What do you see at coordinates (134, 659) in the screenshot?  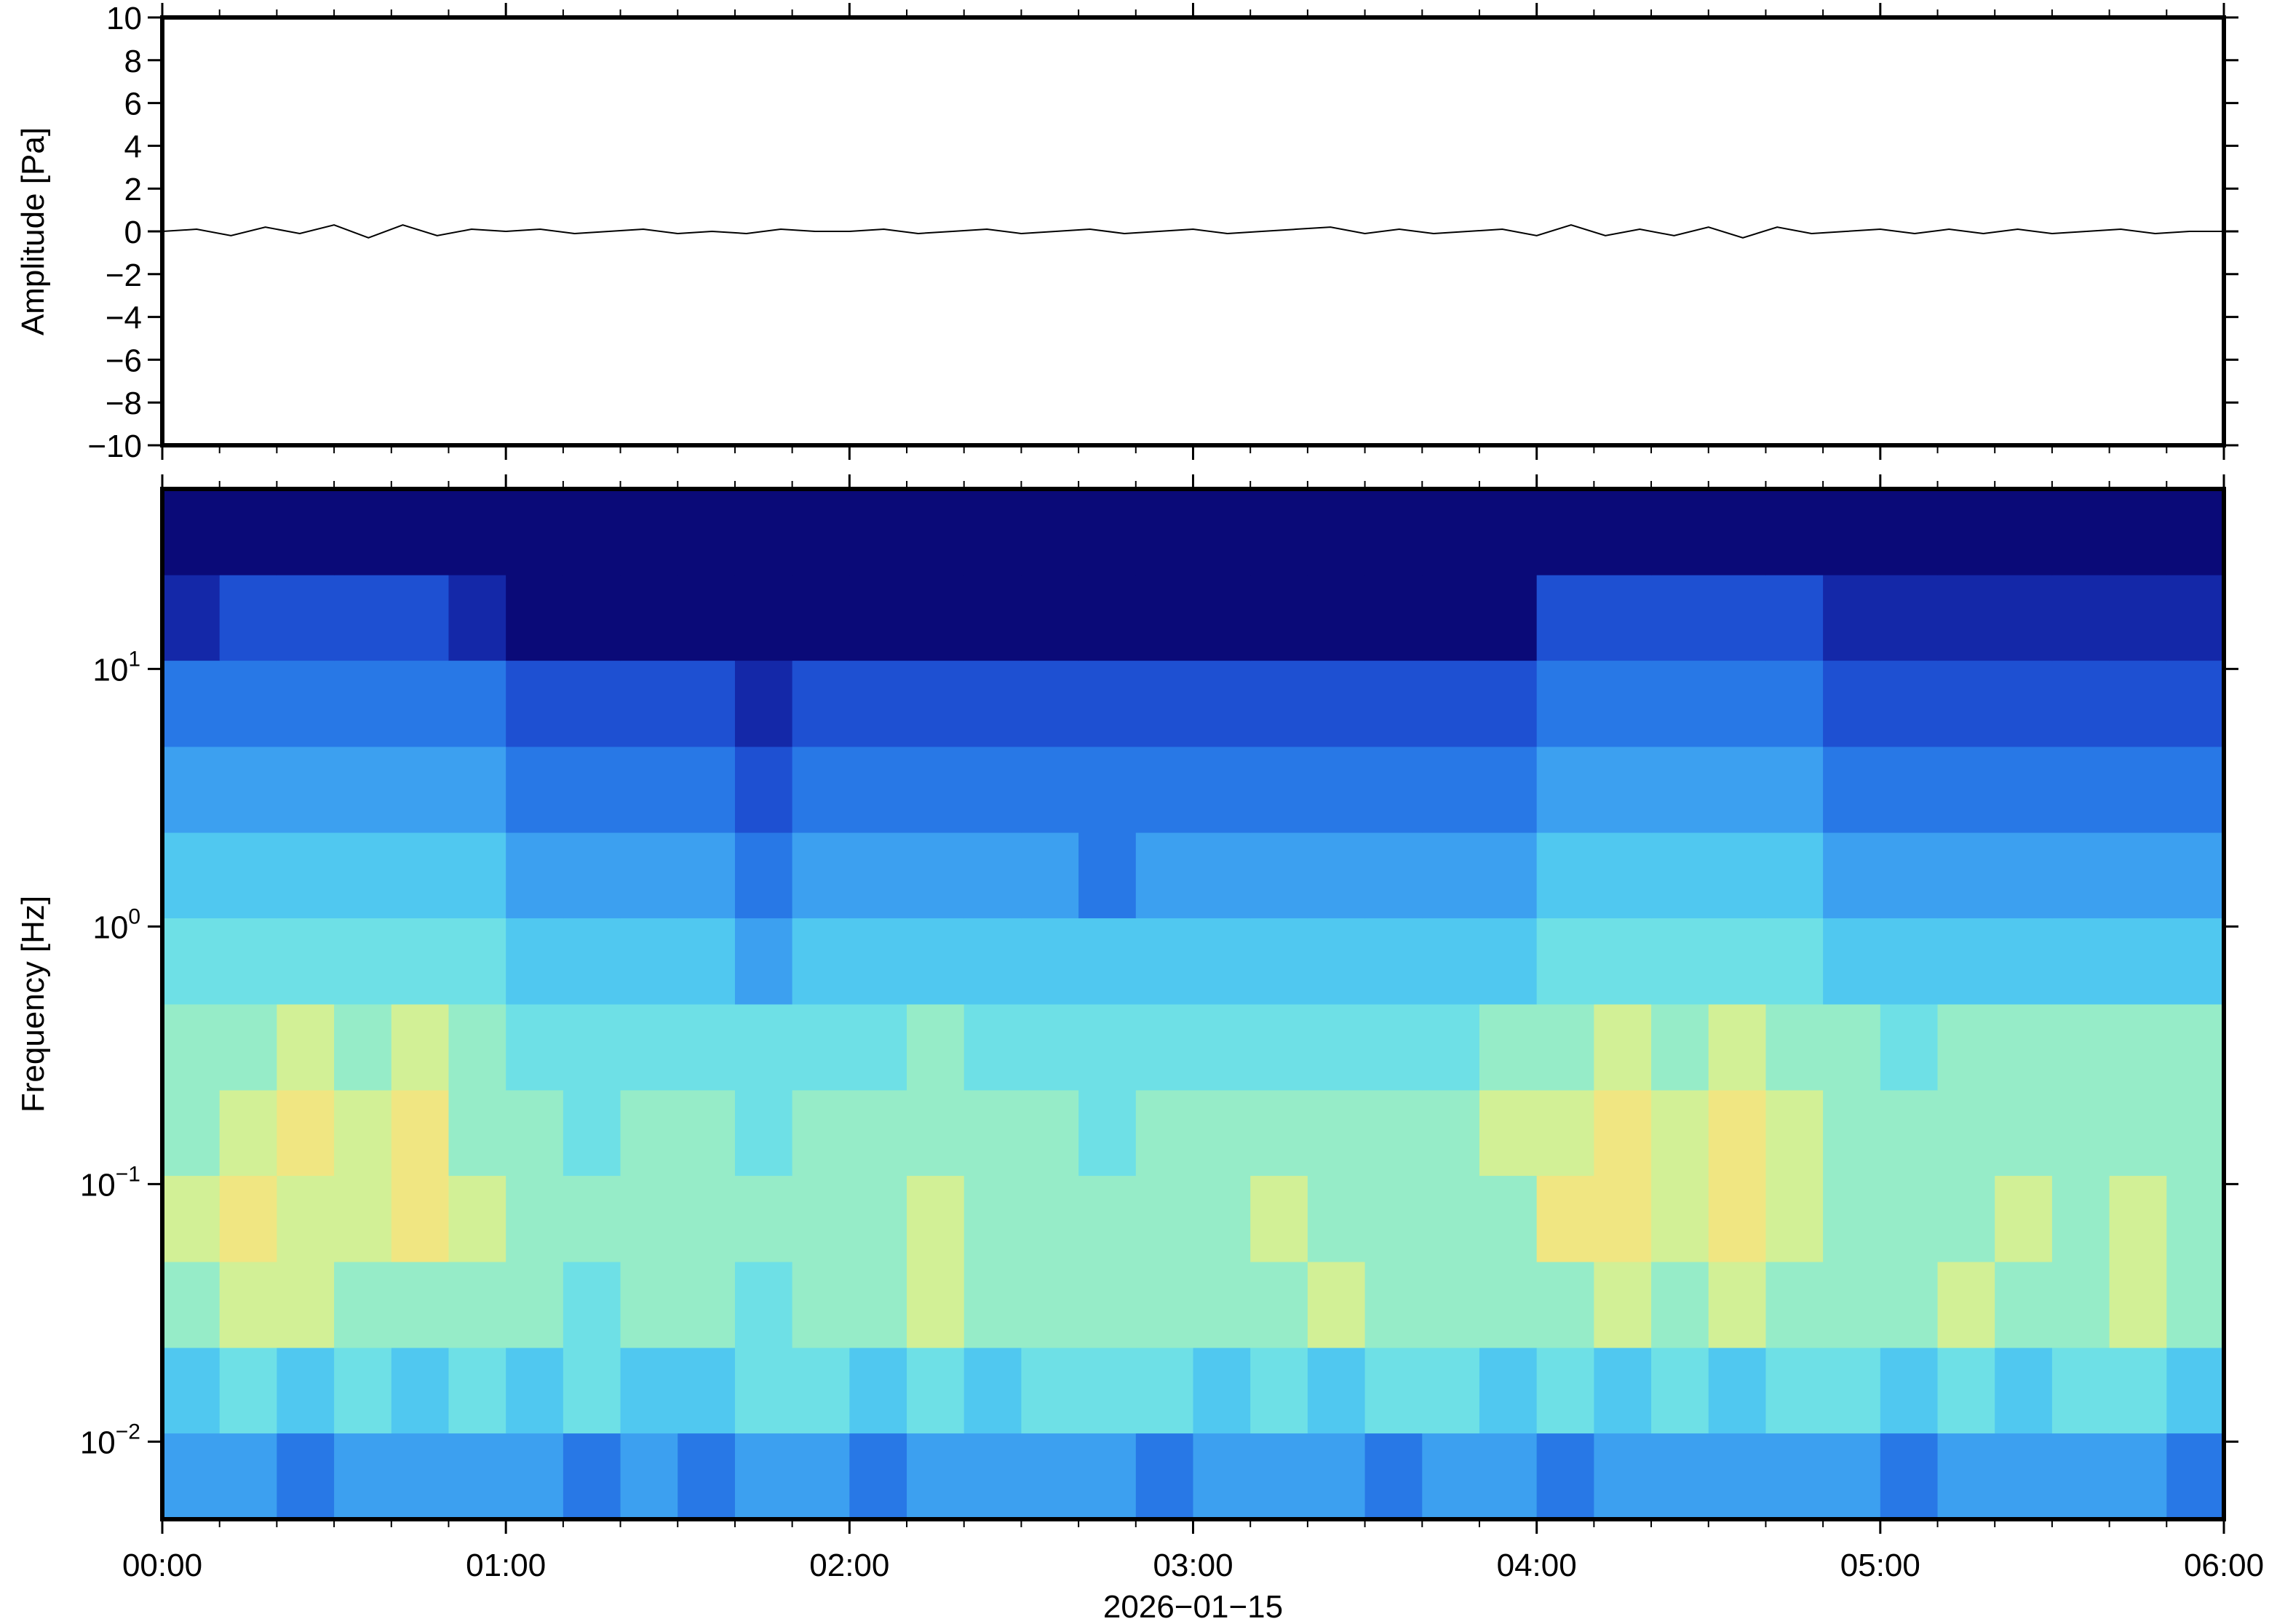 I see `y-tick-exponent: 1` at bounding box center [134, 659].